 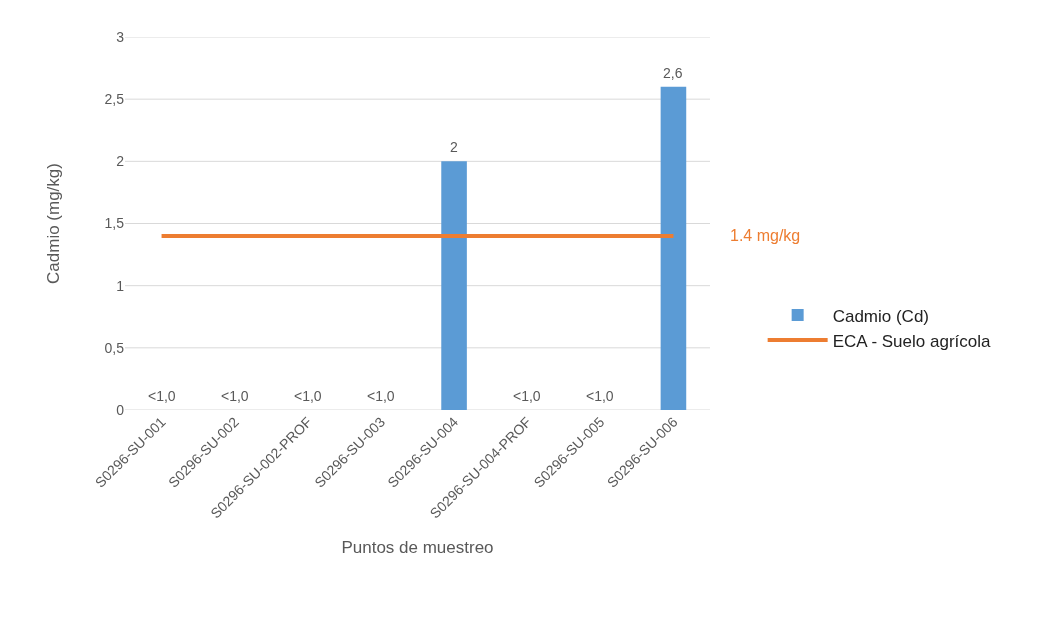 What do you see at coordinates (881, 316) in the screenshot?
I see `legend-label: Cadmio (Cd)` at bounding box center [881, 316].